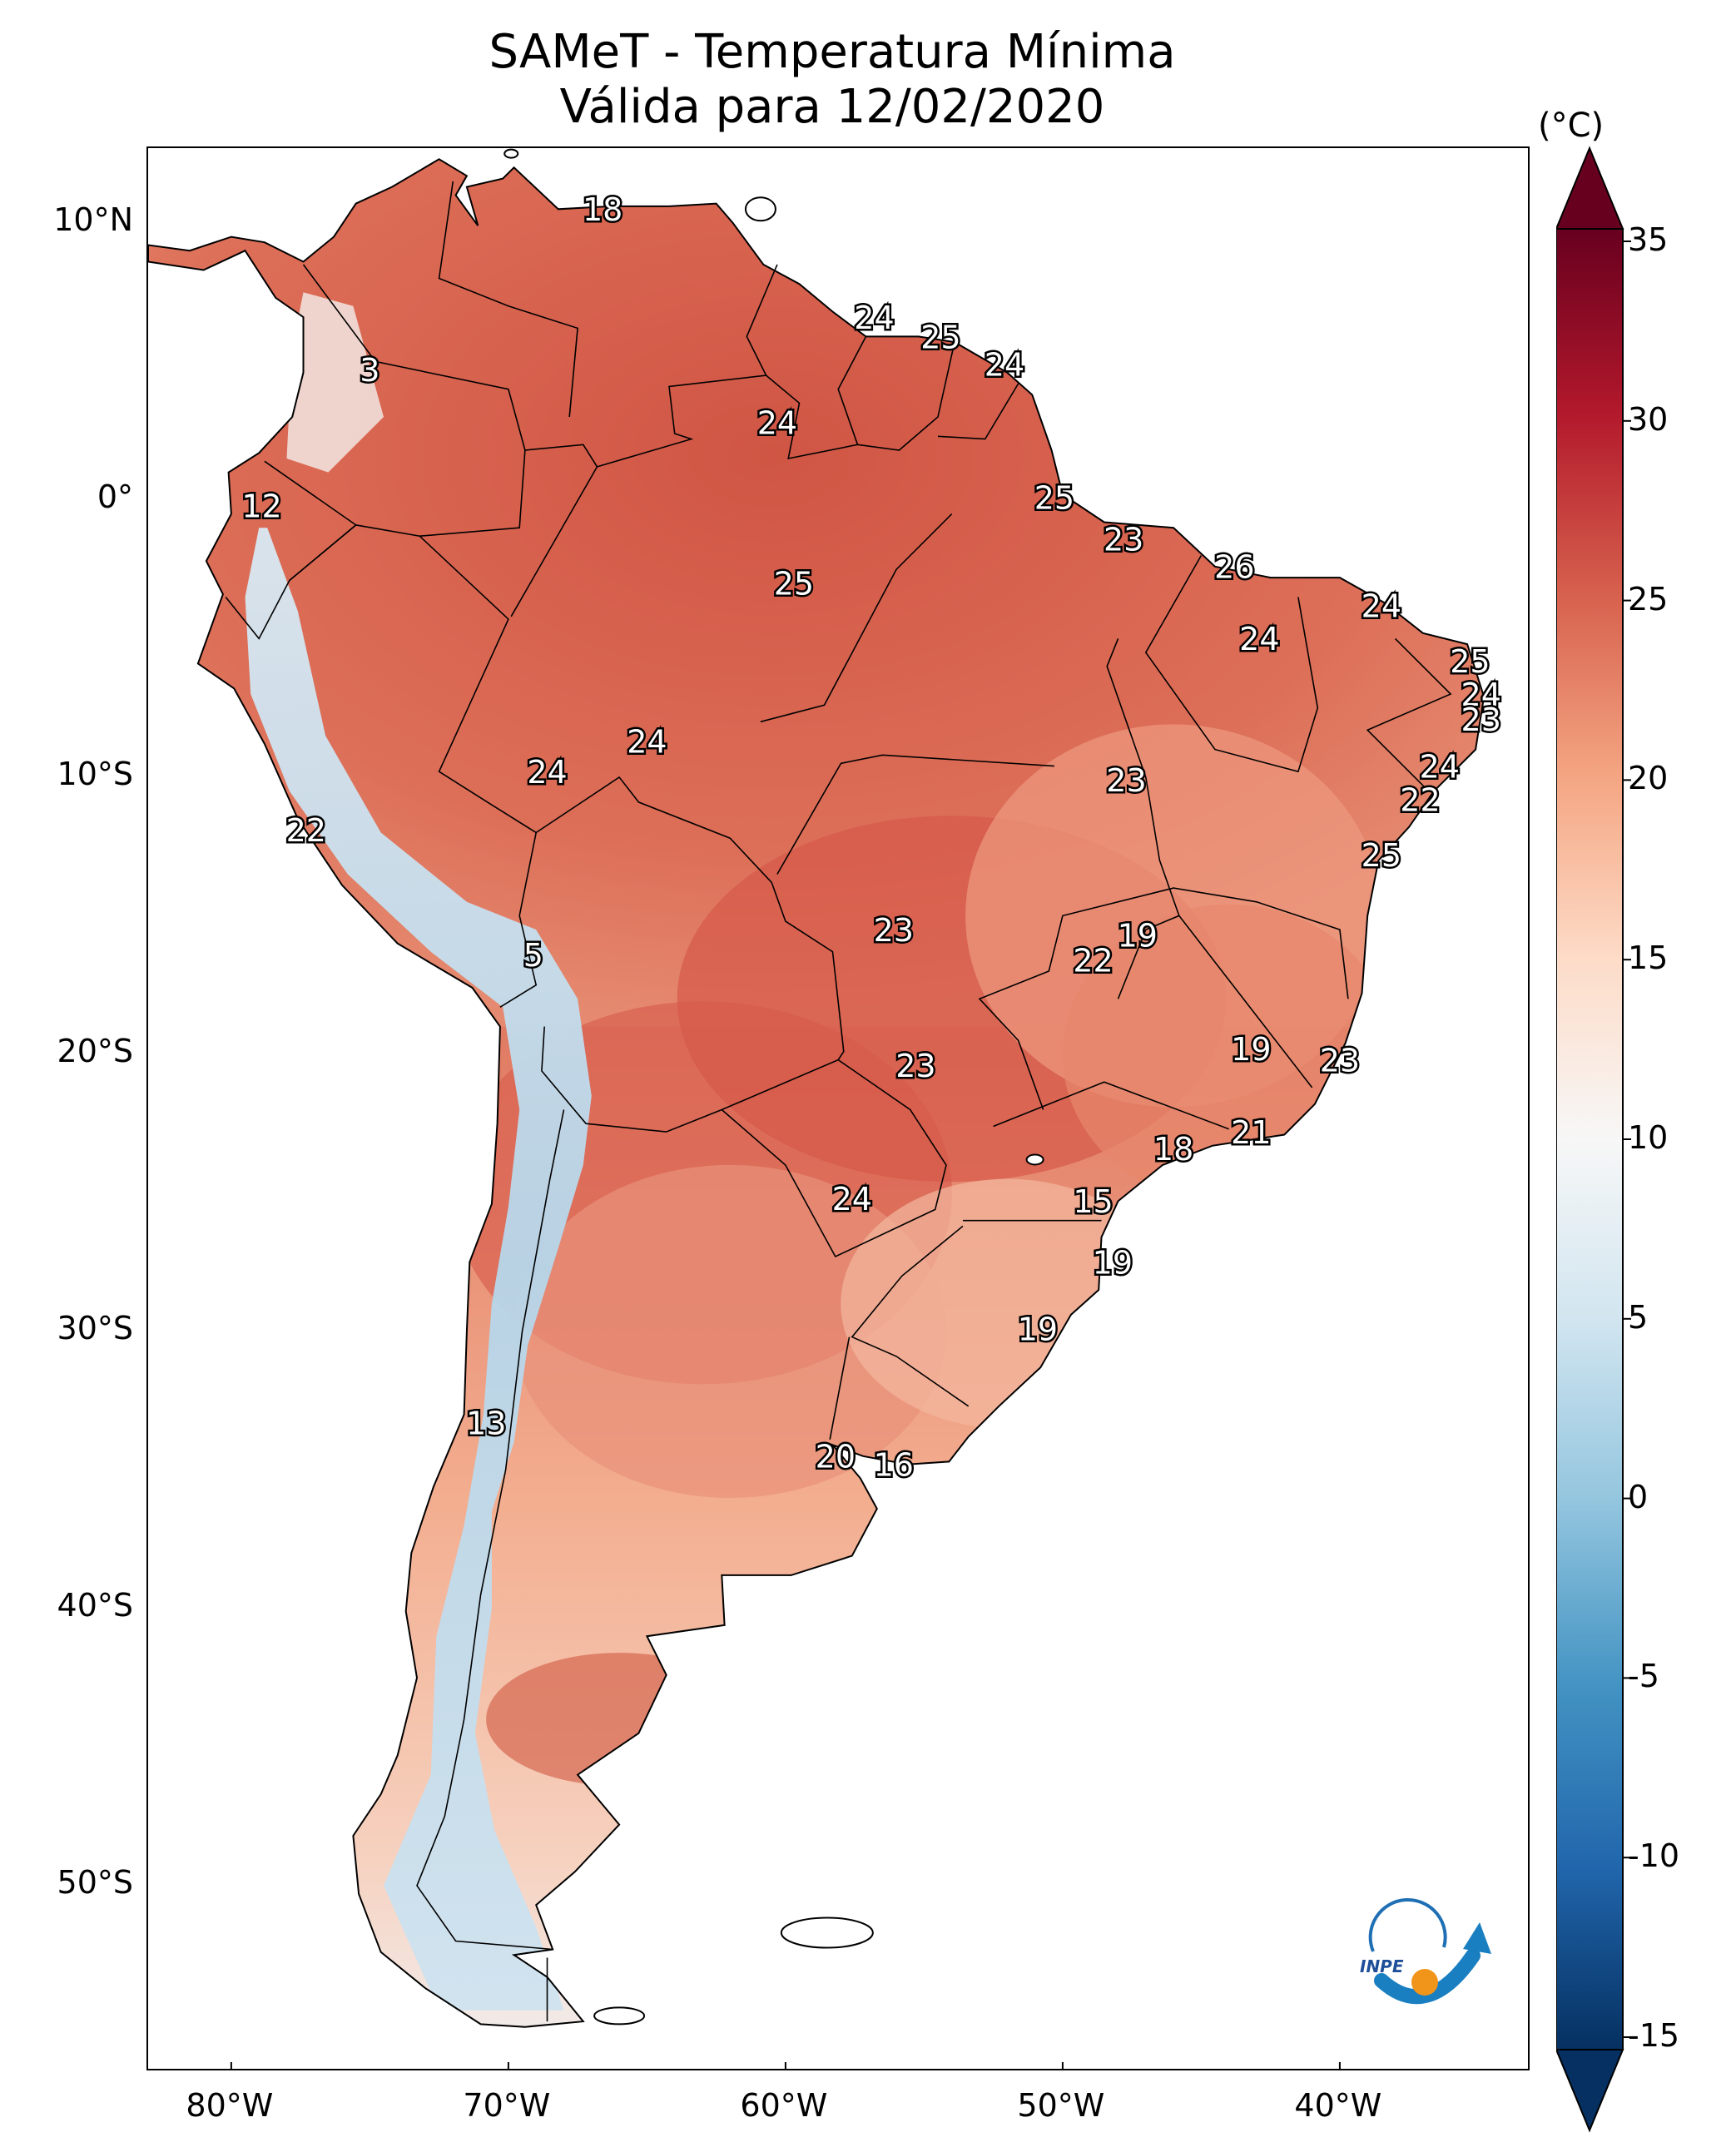 This screenshot has height=2152, width=1736. What do you see at coordinates (95, 1605) in the screenshot?
I see `latitude-tick-label: 40°S` at bounding box center [95, 1605].